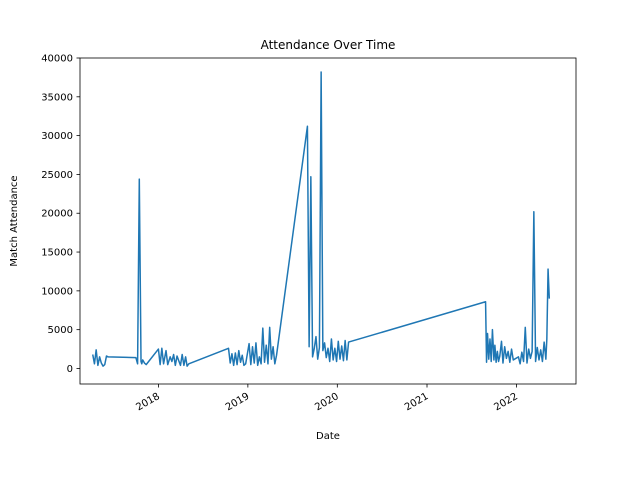  I want to click on x-axis-label: Date, so click(328, 436).